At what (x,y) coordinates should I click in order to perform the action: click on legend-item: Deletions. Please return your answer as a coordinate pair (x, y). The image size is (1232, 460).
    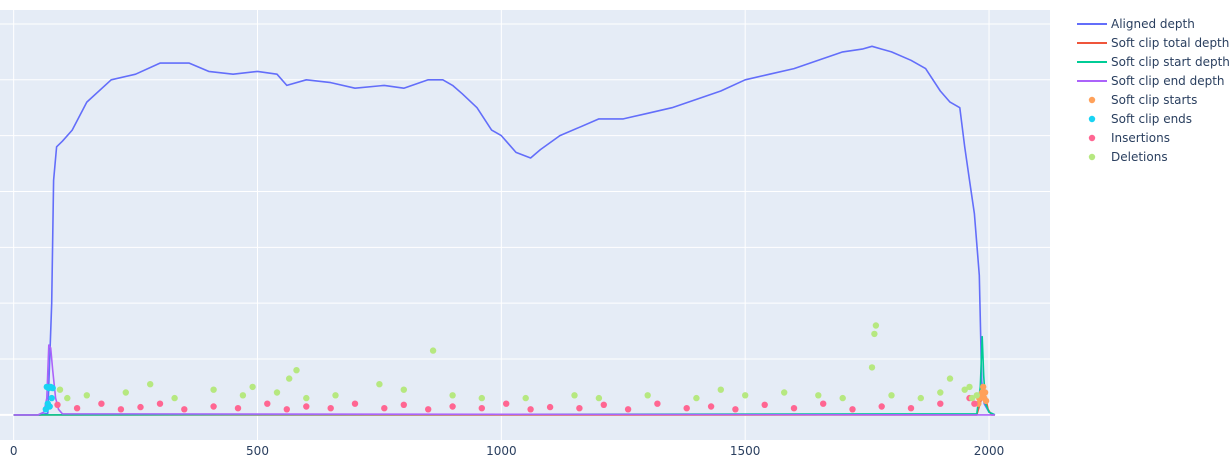
    Looking at the image, I should click on (1128, 157).